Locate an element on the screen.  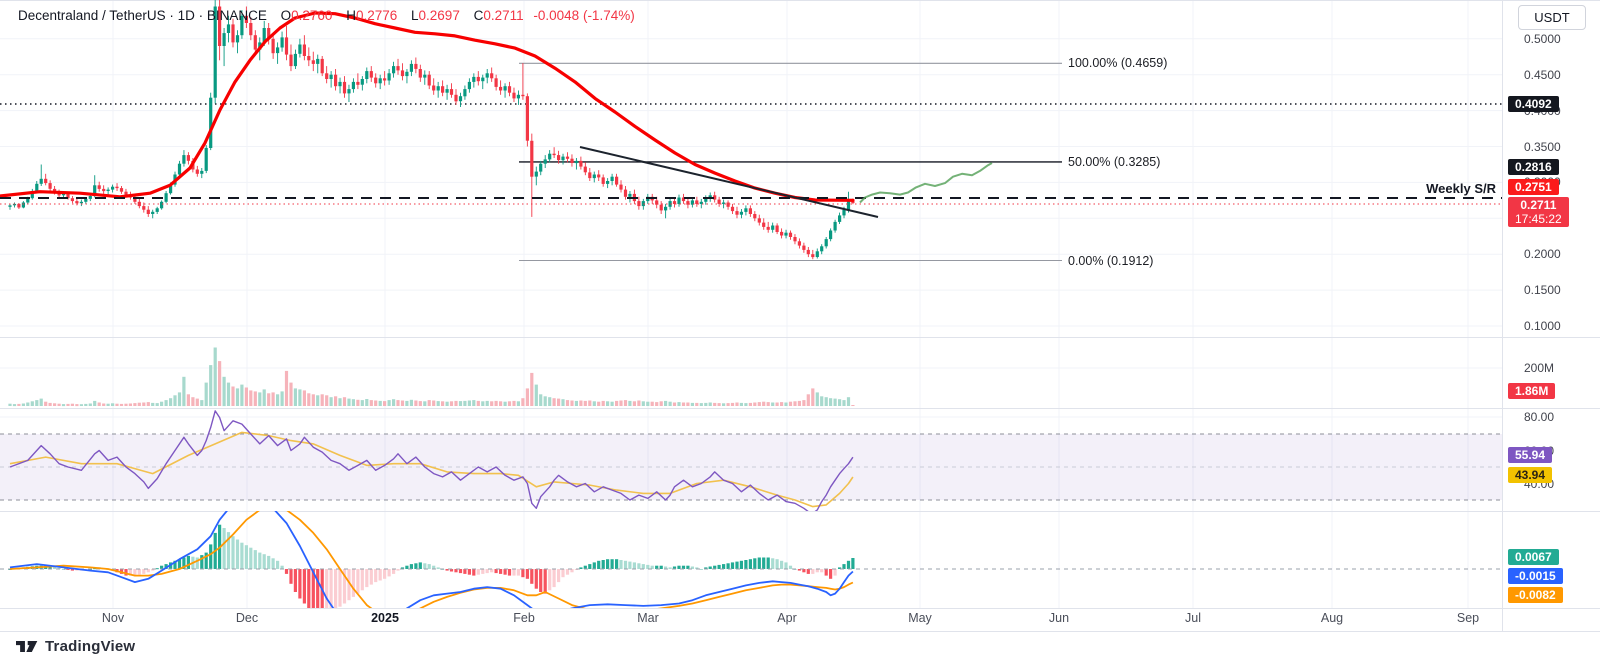
rsi-tick-80.00: 80.00 is located at coordinates (1539, 417).